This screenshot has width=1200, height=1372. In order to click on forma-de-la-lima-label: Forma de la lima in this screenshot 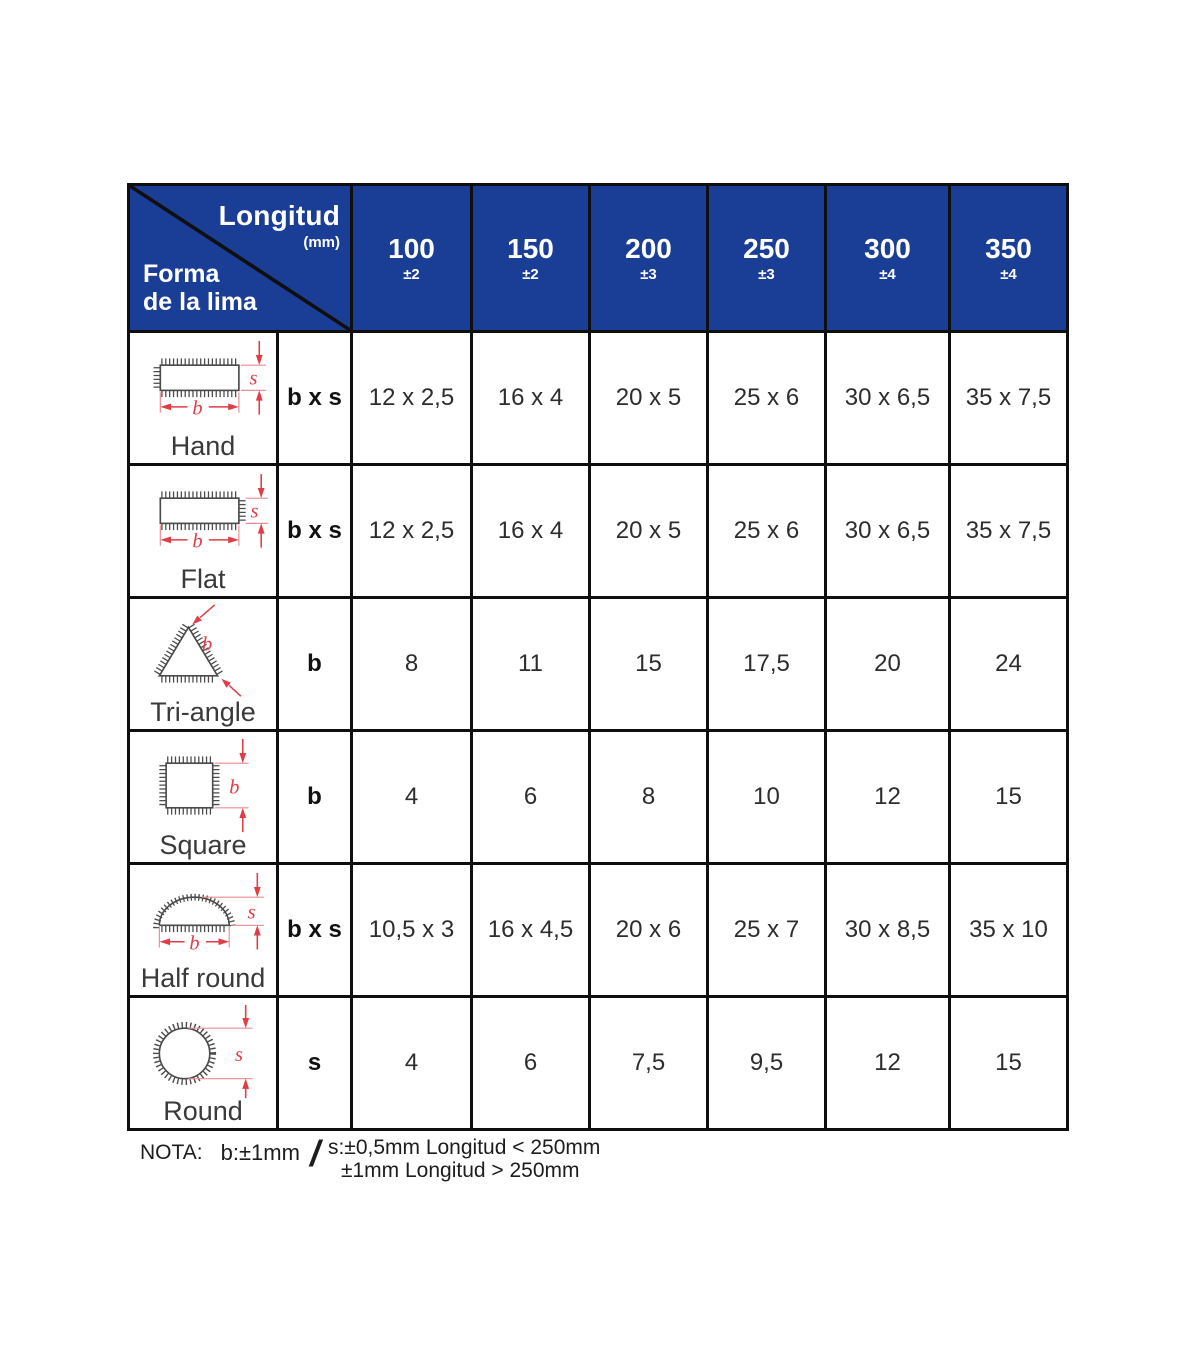, I will do `click(200, 289)`.